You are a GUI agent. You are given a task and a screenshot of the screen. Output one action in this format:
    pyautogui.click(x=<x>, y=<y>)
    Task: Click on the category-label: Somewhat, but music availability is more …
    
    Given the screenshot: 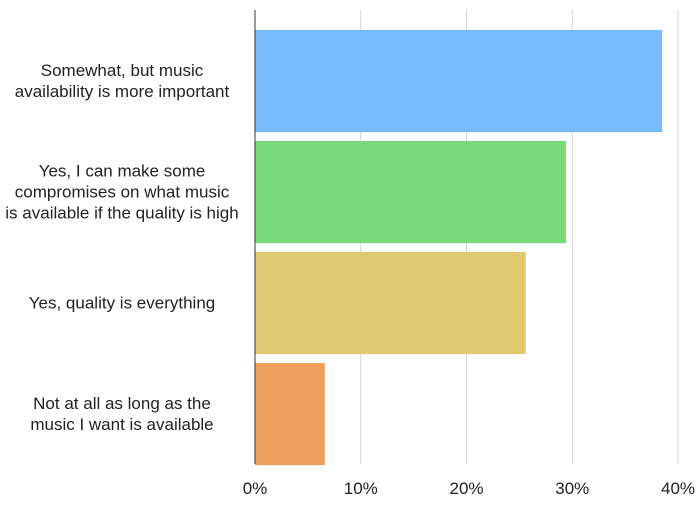 What is the action you would take?
    pyautogui.click(x=122, y=81)
    